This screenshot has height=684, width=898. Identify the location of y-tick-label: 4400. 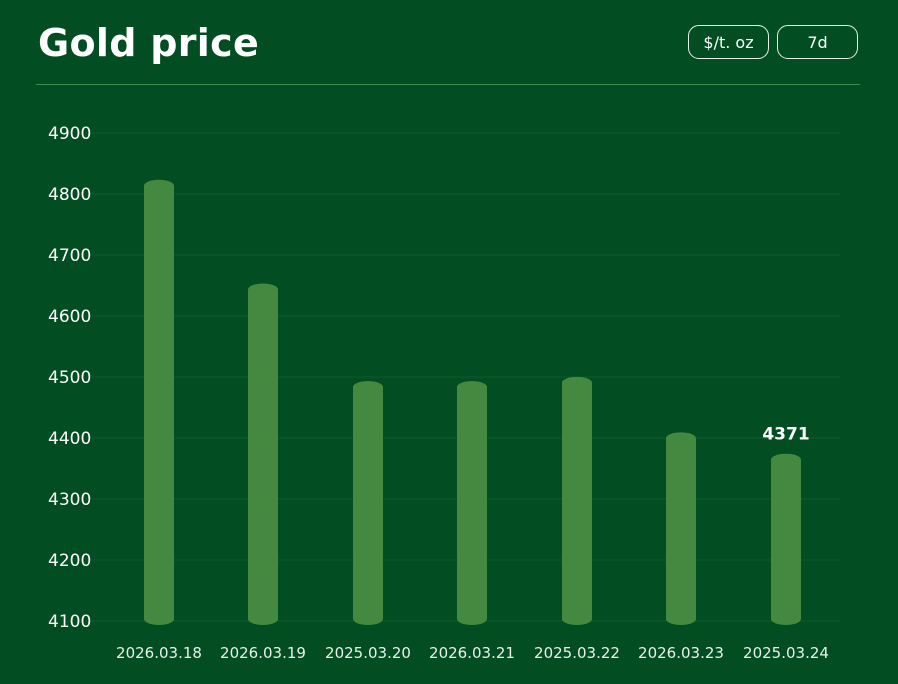
(69, 439).